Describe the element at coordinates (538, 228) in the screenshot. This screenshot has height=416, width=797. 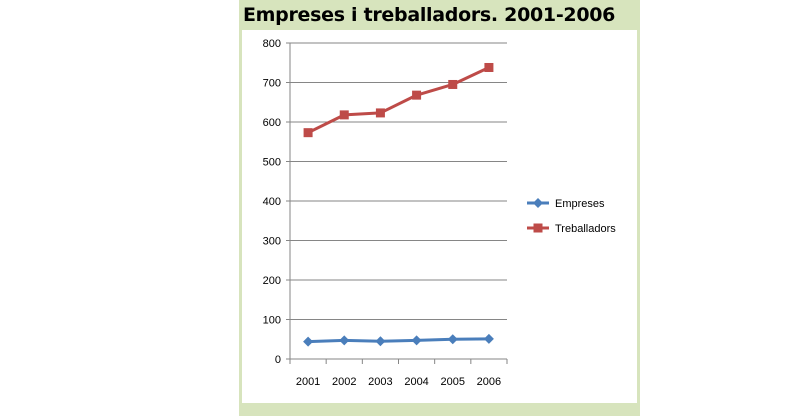
I see `legend-marker-treballadors` at that location.